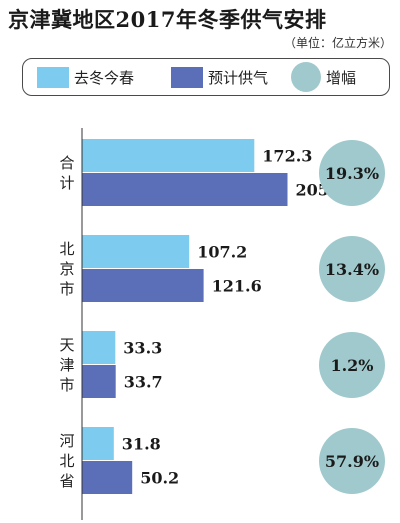  I want to click on category-label: 北京市, so click(67, 269).